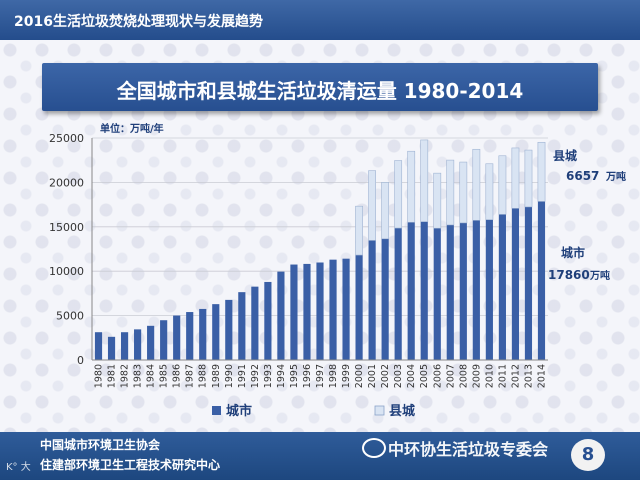  I want to click on x-tick-label: 1985, so click(164, 376).